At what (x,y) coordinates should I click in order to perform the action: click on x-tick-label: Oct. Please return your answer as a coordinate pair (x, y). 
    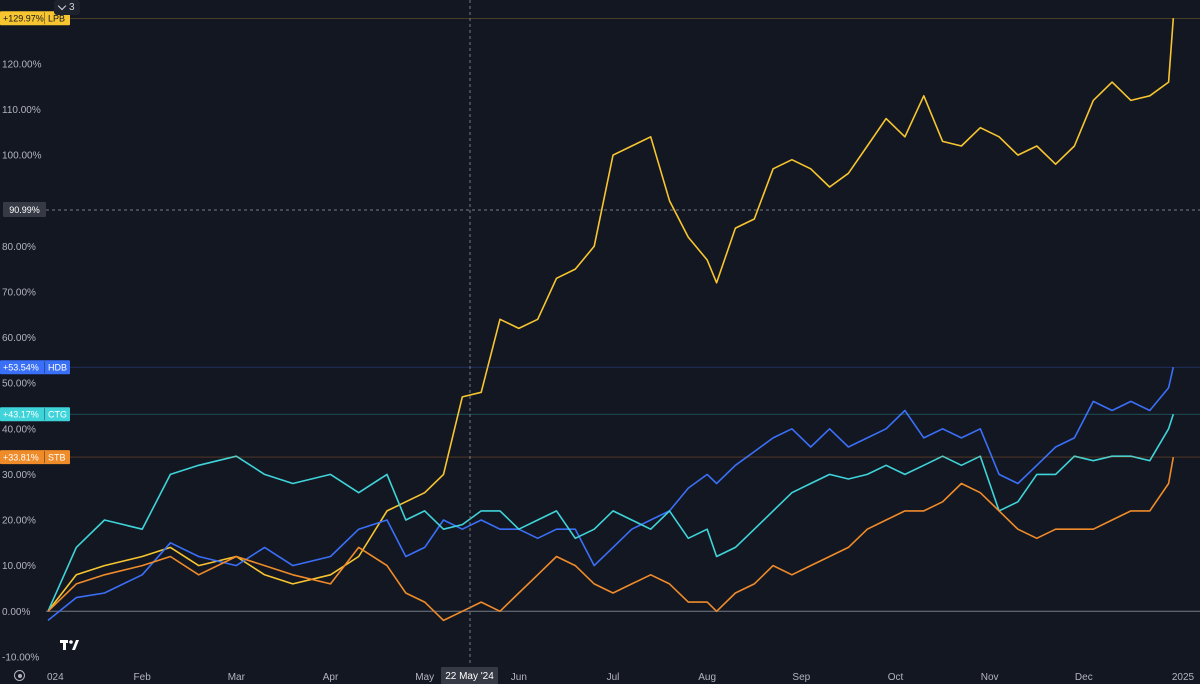
    Looking at the image, I should click on (896, 677).